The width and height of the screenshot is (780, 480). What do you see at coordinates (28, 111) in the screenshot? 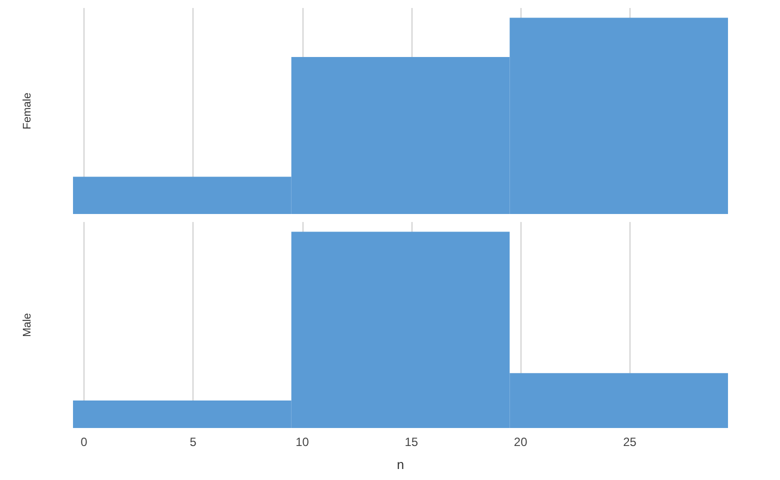
I see `y-axis-title: Female` at bounding box center [28, 111].